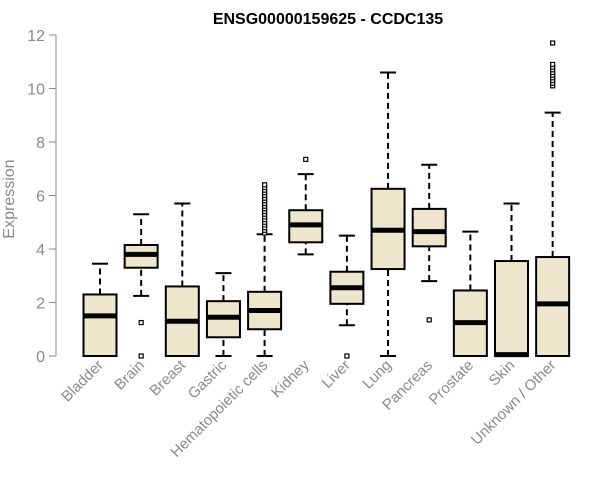  What do you see at coordinates (82, 381) in the screenshot?
I see `x-category-label: Bladder` at bounding box center [82, 381].